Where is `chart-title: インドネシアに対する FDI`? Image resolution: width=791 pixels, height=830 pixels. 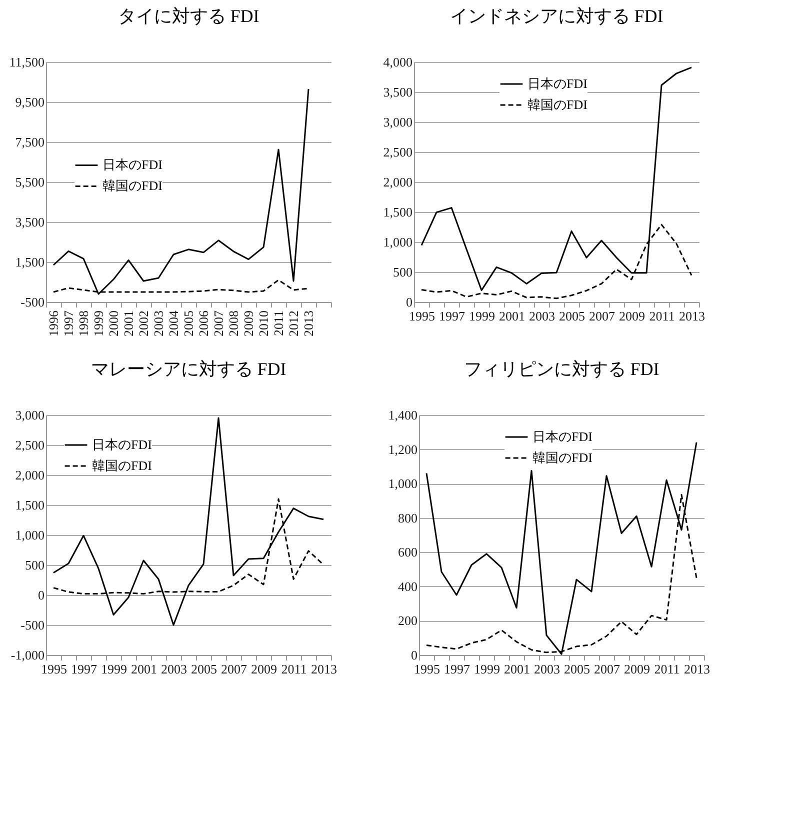 chart-title: インドネシアに対する FDI is located at coordinates (557, 16).